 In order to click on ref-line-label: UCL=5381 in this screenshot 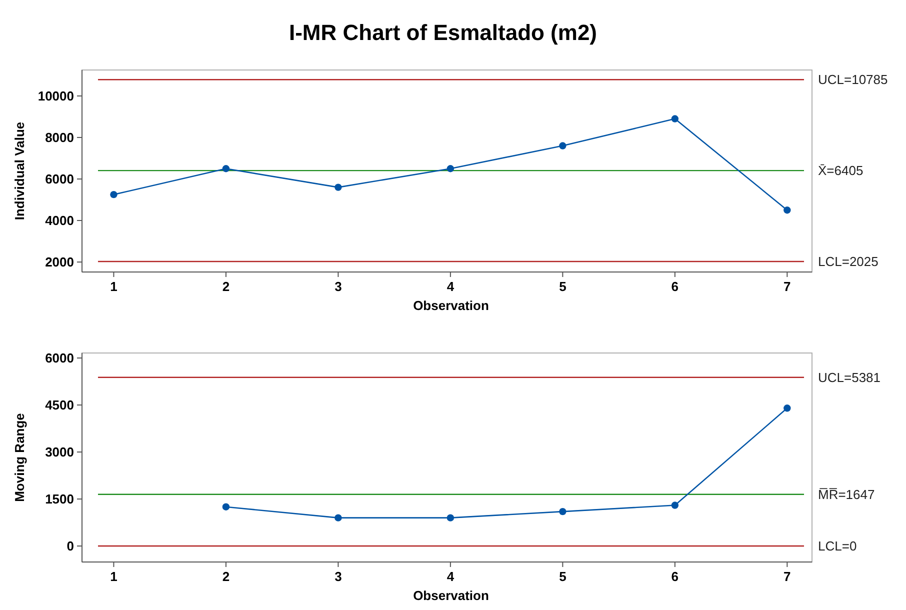, I will do `click(849, 377)`.